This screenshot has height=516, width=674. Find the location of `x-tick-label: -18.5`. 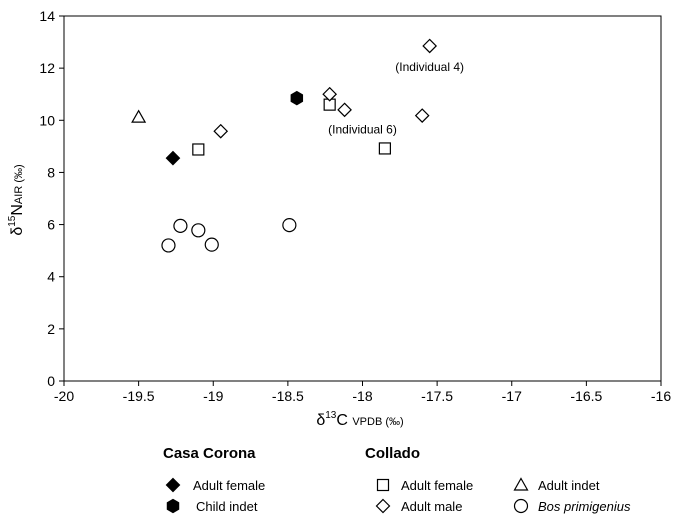

x-tick-label: -18.5 is located at coordinates (288, 396).